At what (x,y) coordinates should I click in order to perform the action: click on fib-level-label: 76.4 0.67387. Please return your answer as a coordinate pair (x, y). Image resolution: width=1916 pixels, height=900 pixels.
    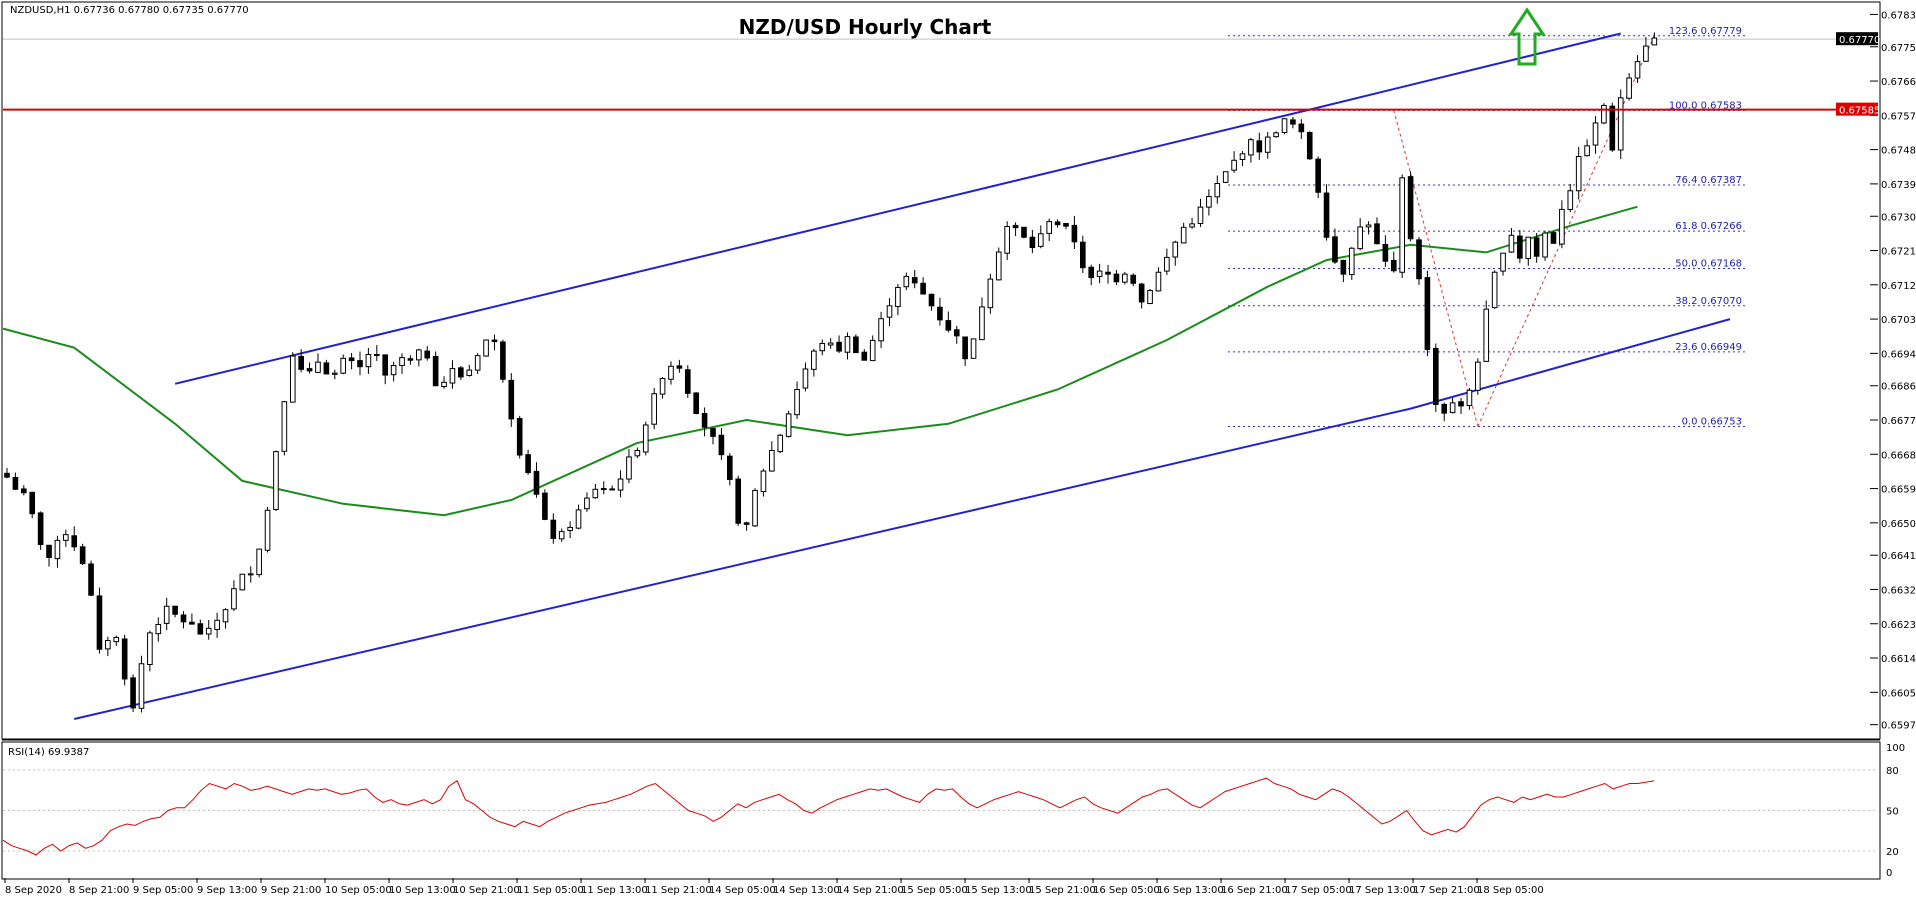
    Looking at the image, I should click on (1708, 180).